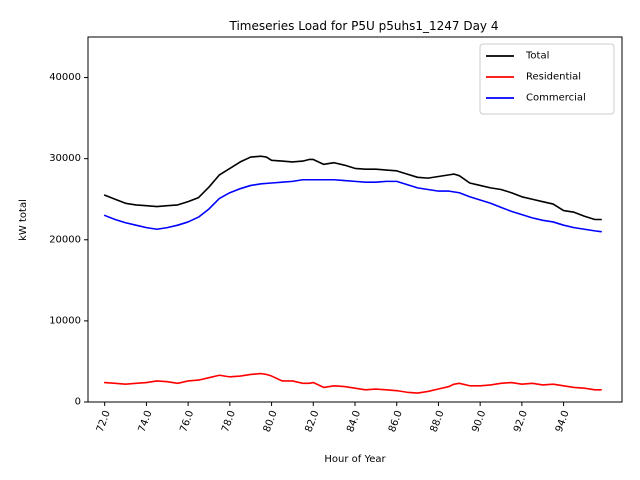 This screenshot has height=480, width=640. Describe the element at coordinates (352, 205) in the screenshot. I see `series-line-commercial` at that location.